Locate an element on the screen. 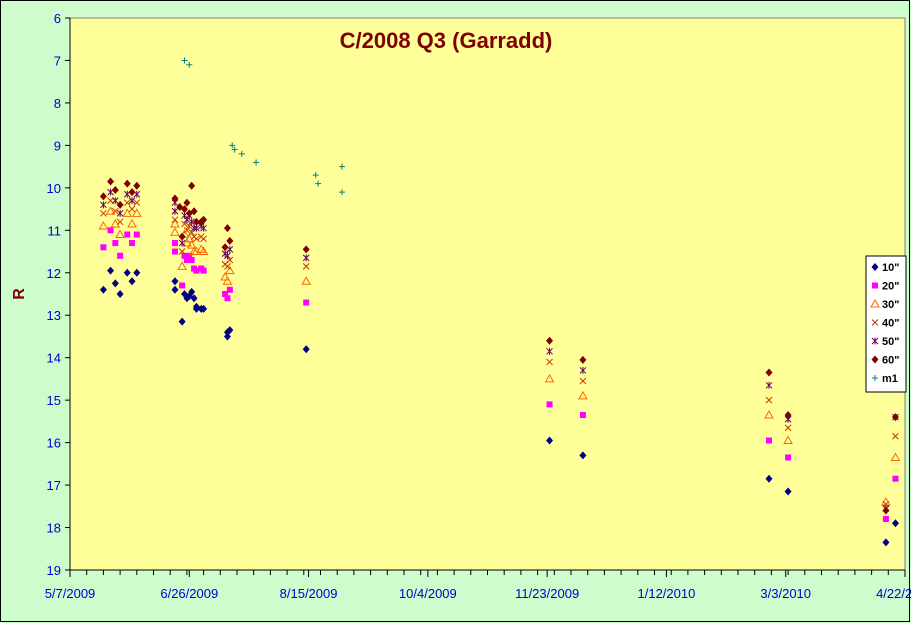 The image size is (911, 623). x-tick-label: 4/22/2010 is located at coordinates (893, 593).